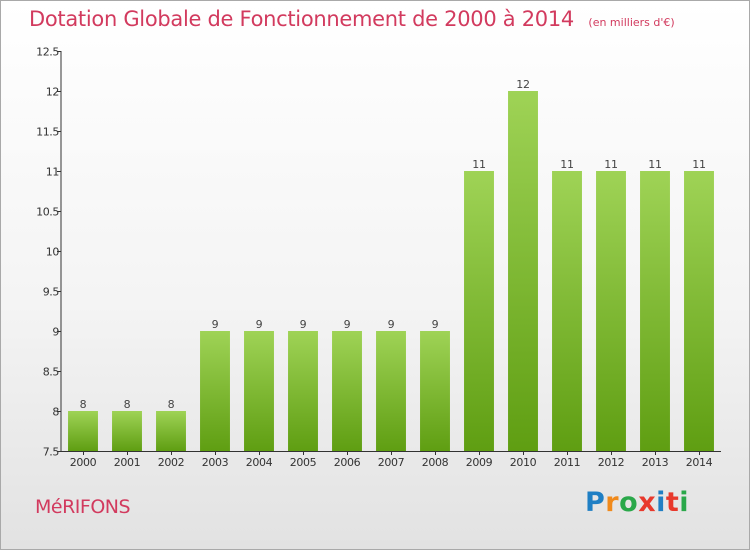 This screenshot has width=750, height=550. I want to click on x-tick-label-2010: 2010, so click(523, 462).